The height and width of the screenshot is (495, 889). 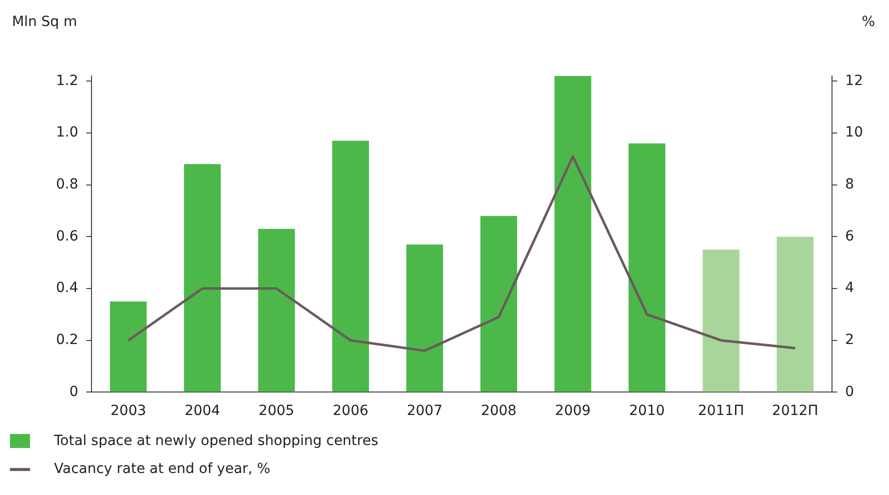 I want to click on x-tick-label: 2004, so click(x=202, y=411).